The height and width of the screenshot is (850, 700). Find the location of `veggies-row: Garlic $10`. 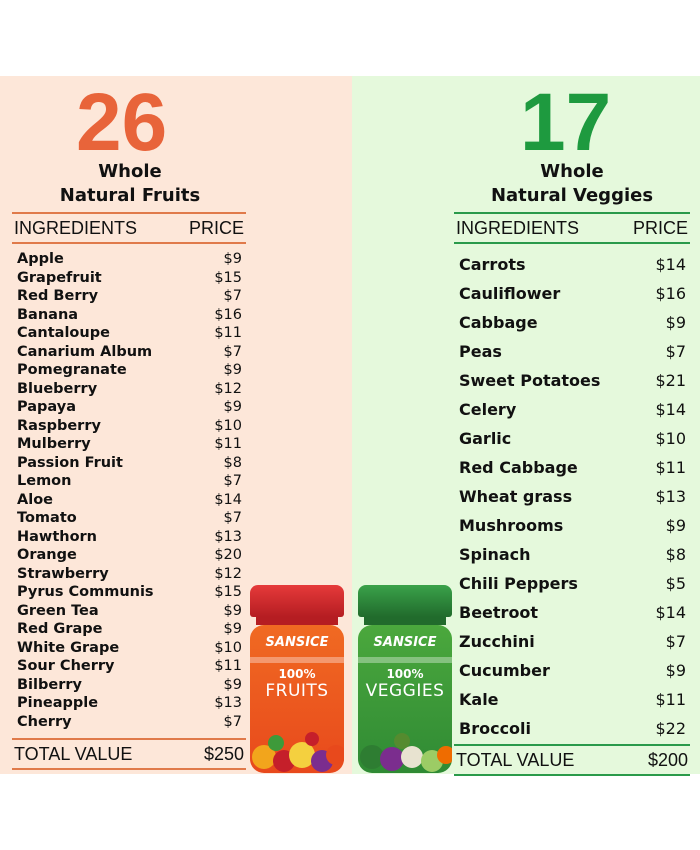

veggies-row: Garlic $10 is located at coordinates (572, 438).